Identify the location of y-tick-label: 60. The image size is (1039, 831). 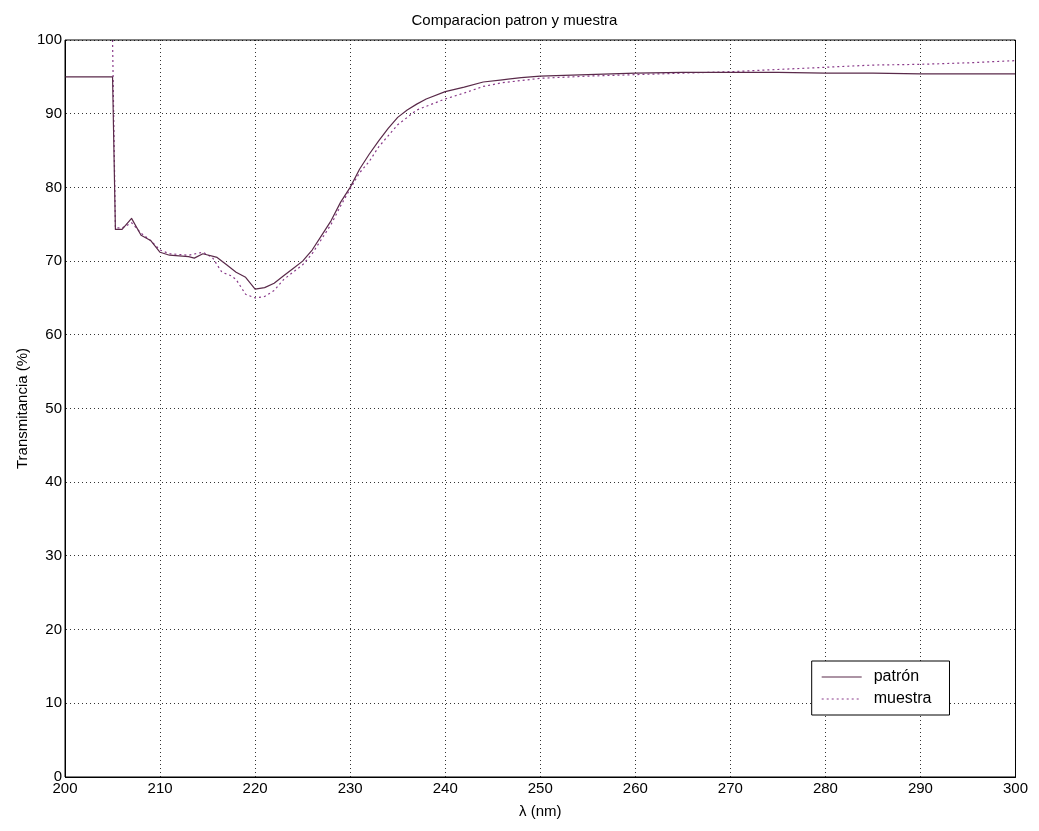
(54, 333).